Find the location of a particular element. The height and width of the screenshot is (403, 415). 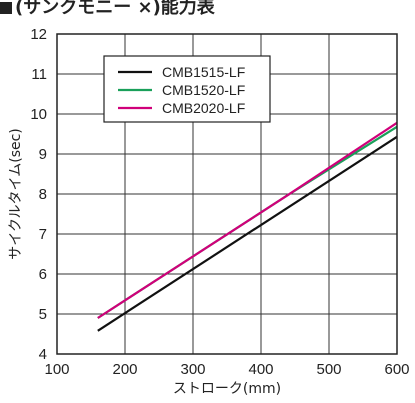

legend: CMB1515-LF CMB1520-LF CMB2020-LF is located at coordinates (187, 89).